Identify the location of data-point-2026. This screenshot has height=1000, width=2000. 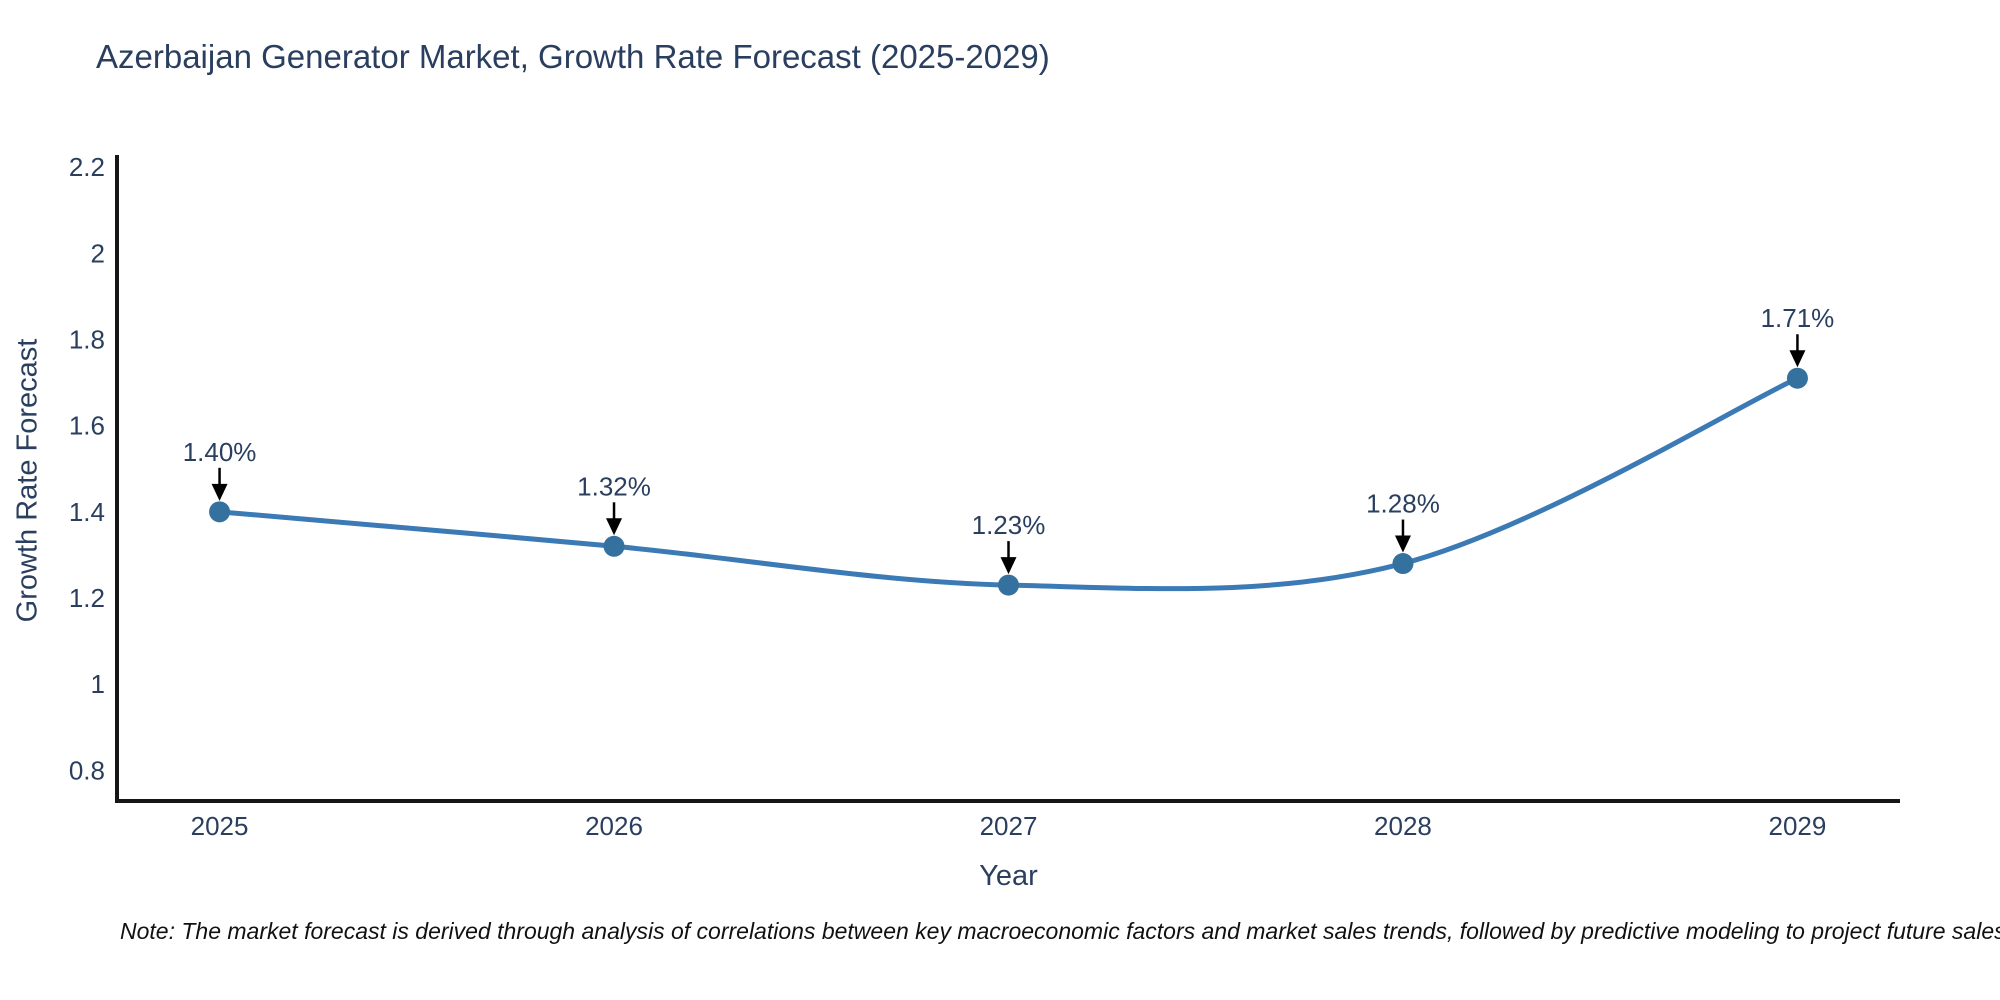
(614, 546).